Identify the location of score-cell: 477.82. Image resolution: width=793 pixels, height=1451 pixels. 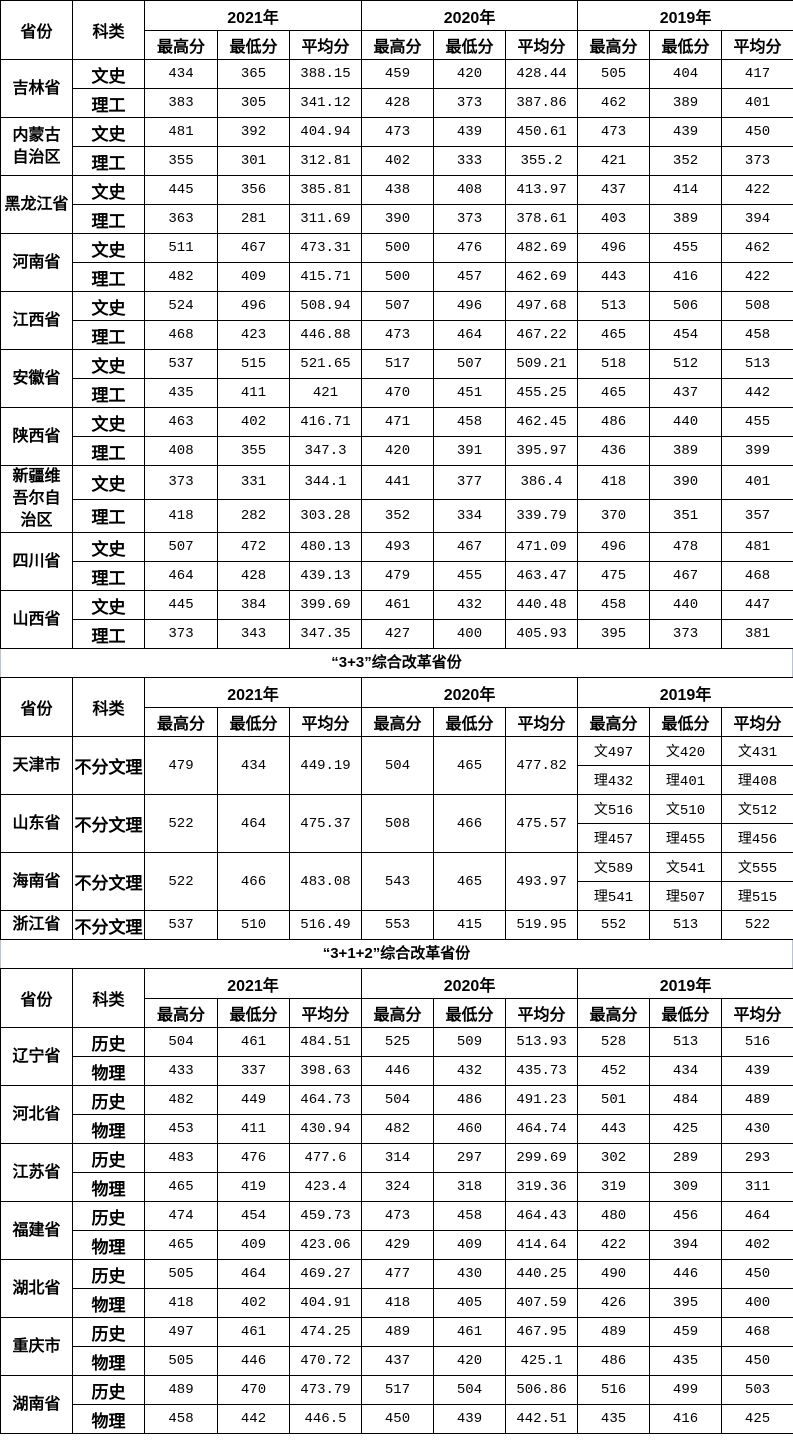
(542, 765).